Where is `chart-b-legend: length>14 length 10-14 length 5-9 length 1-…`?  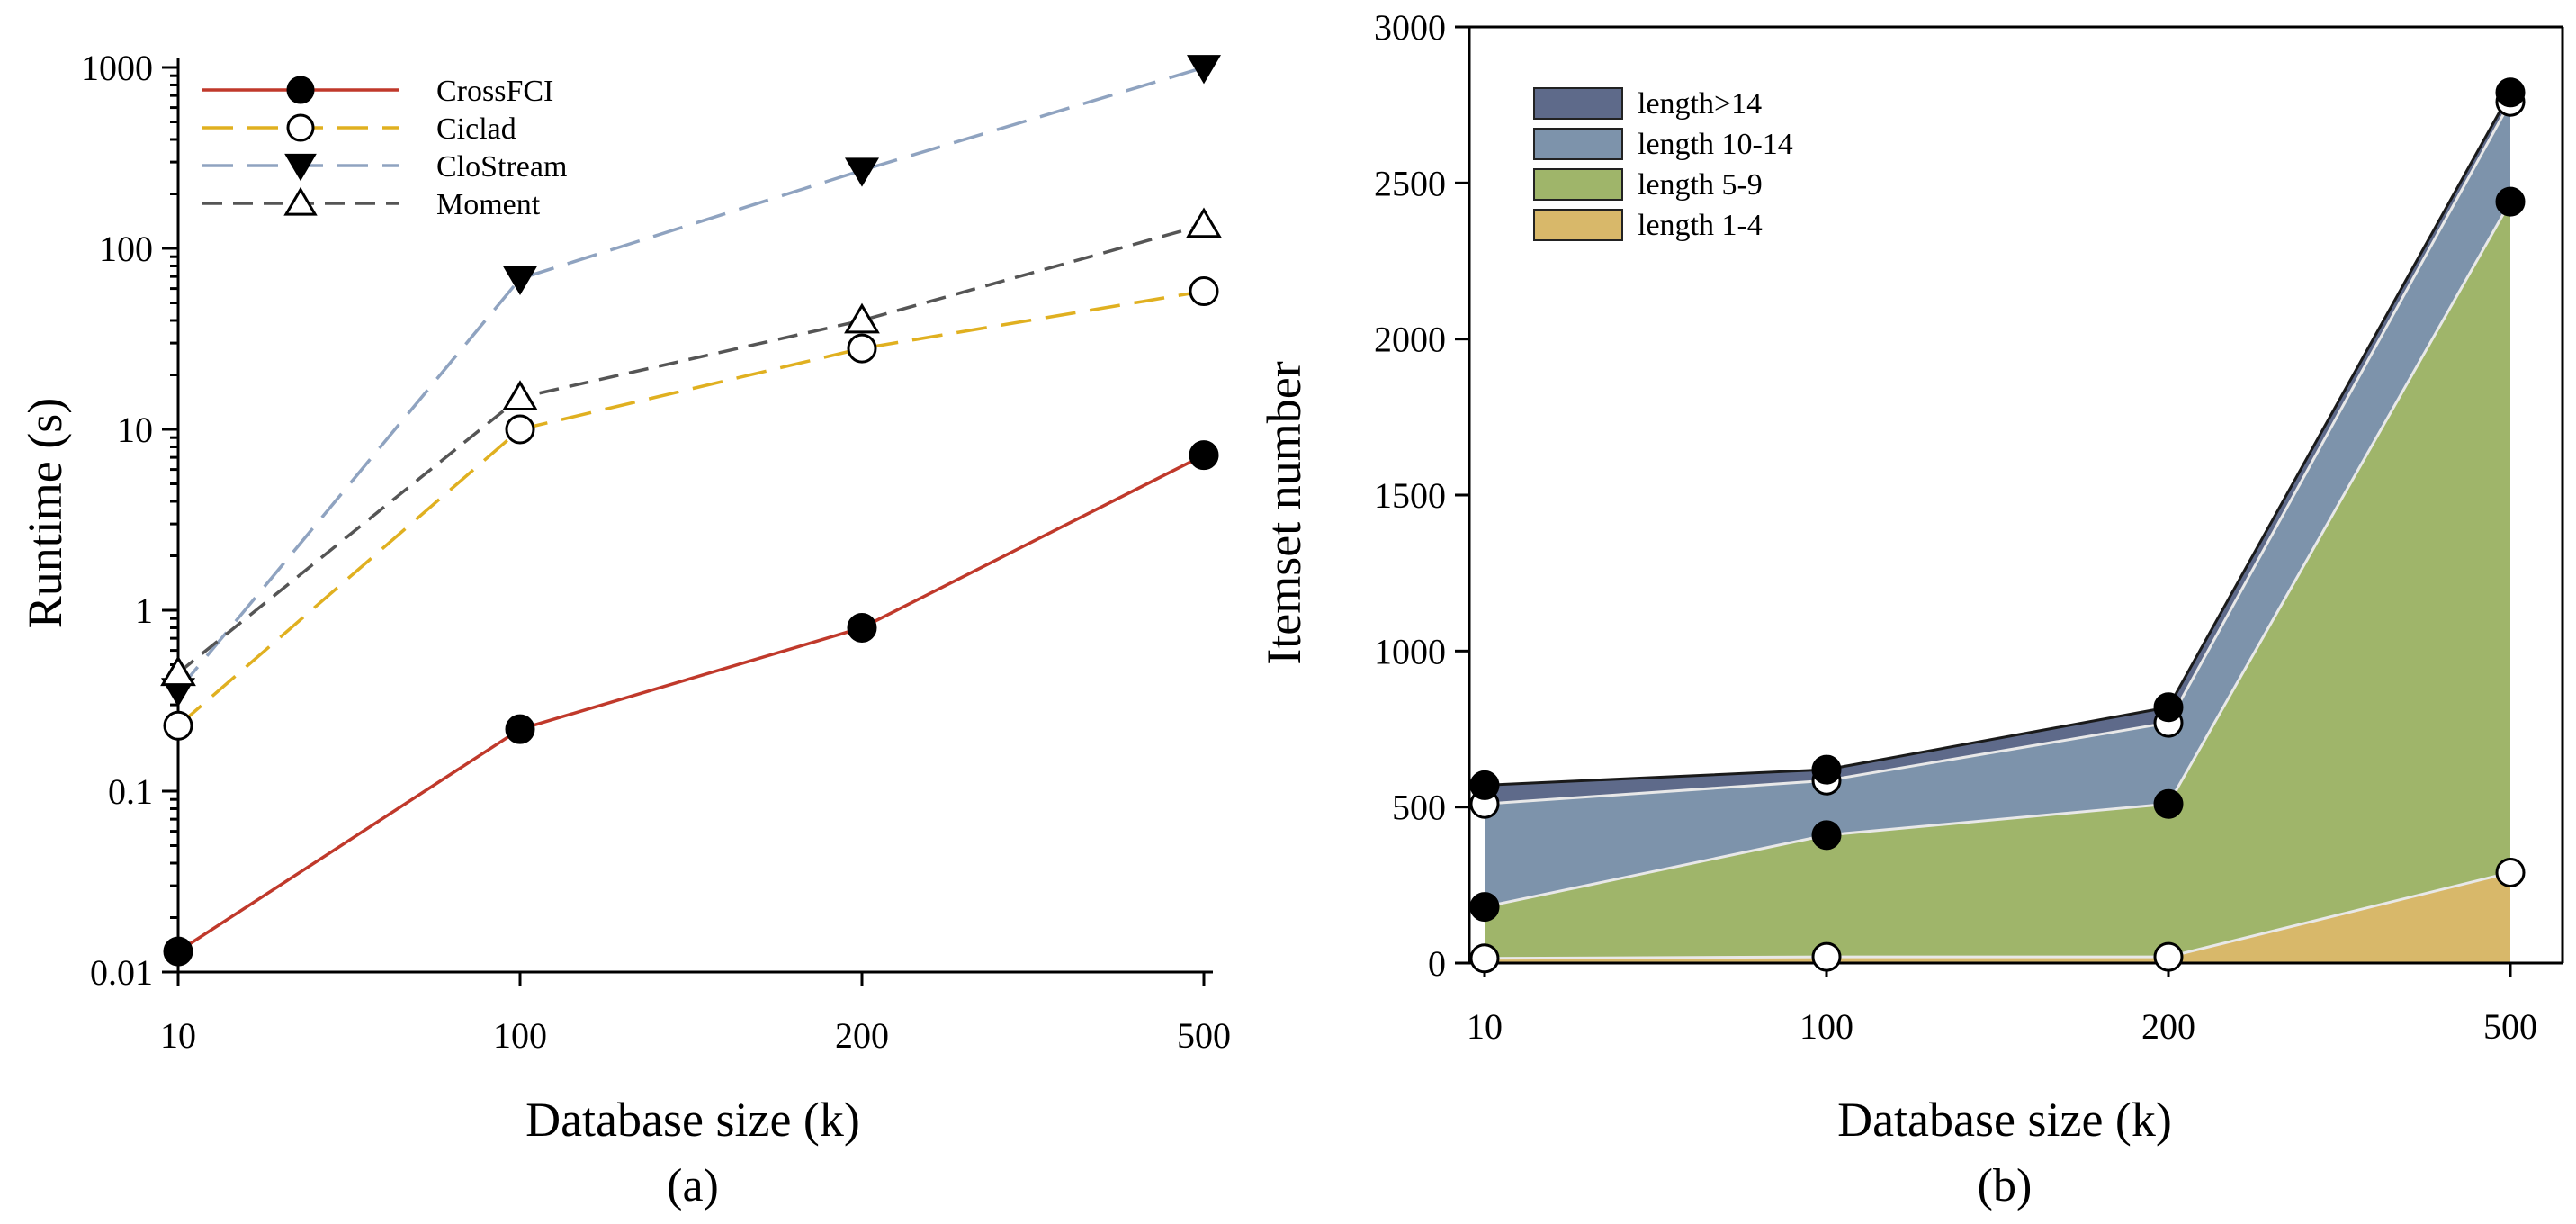 chart-b-legend: length>14 length 10-14 length 5-9 length 1-… is located at coordinates (1663, 165).